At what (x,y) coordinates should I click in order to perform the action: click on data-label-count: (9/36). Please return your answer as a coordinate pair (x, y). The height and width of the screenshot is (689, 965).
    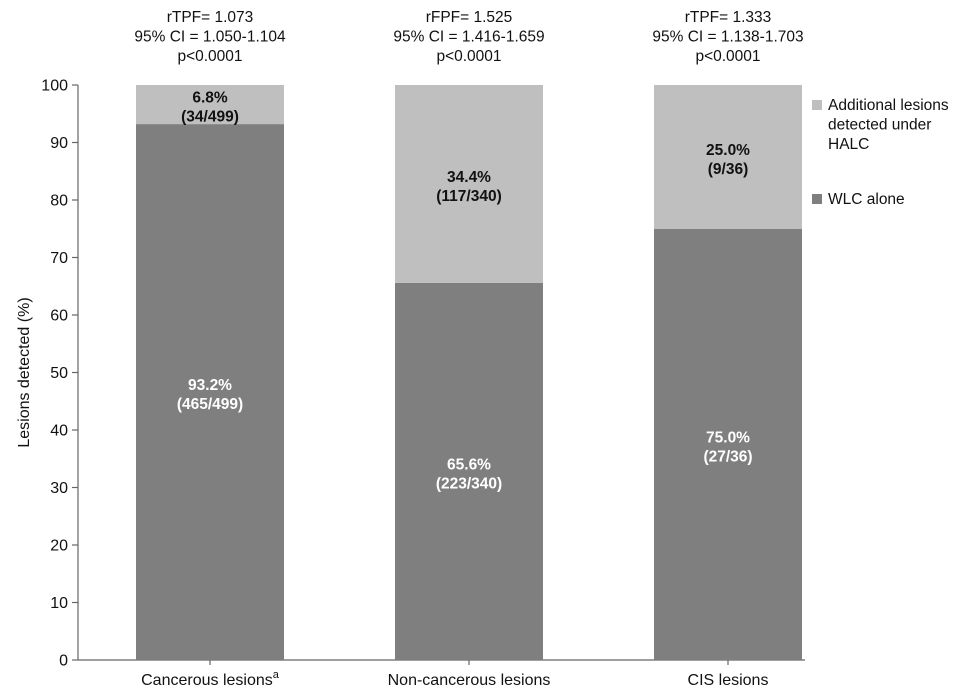
    Looking at the image, I should click on (728, 169).